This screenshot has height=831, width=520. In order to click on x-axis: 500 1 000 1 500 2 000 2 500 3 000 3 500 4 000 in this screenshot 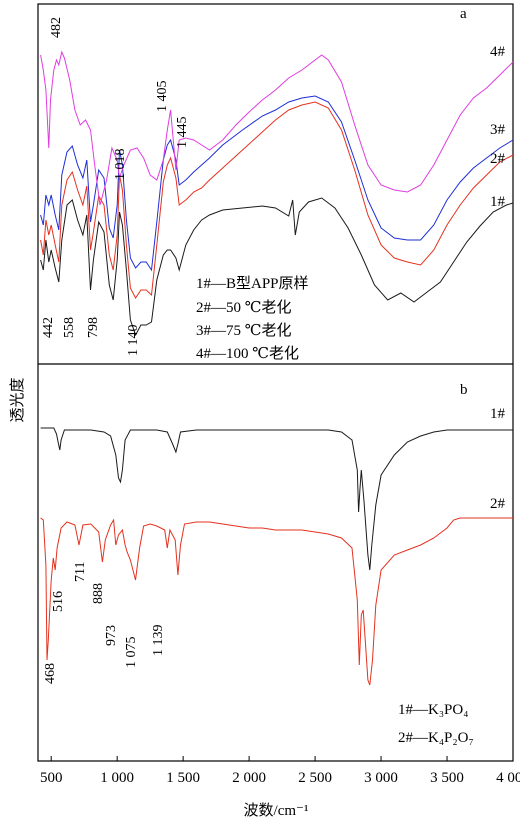, I will do `click(280, 771)`.